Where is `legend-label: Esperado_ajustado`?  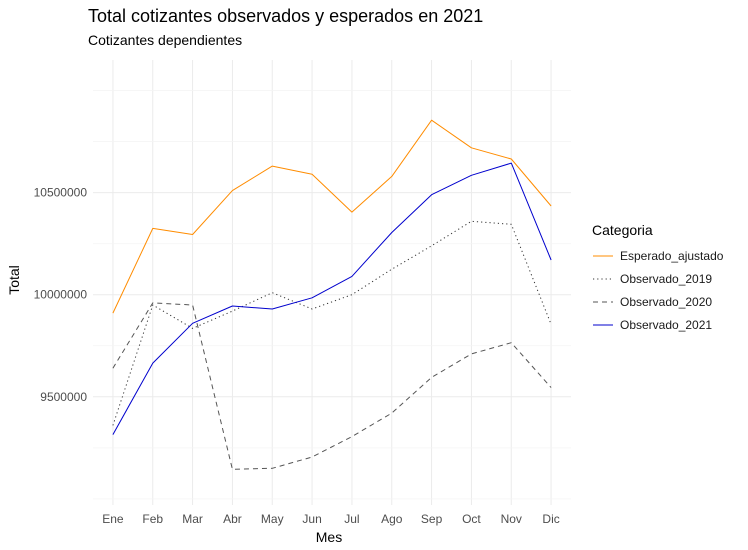 legend-label: Esperado_ajustado is located at coordinates (672, 255).